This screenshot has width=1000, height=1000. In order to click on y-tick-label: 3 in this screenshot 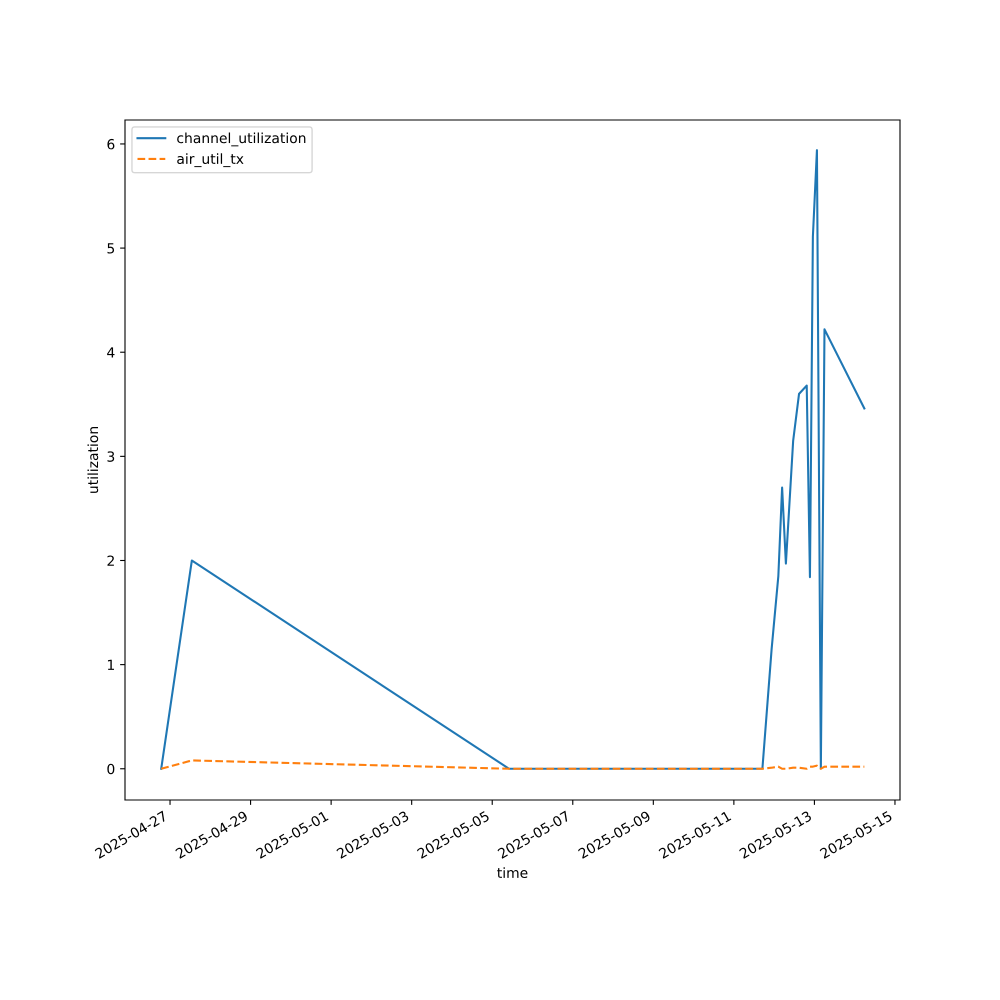, I will do `click(111, 456)`.